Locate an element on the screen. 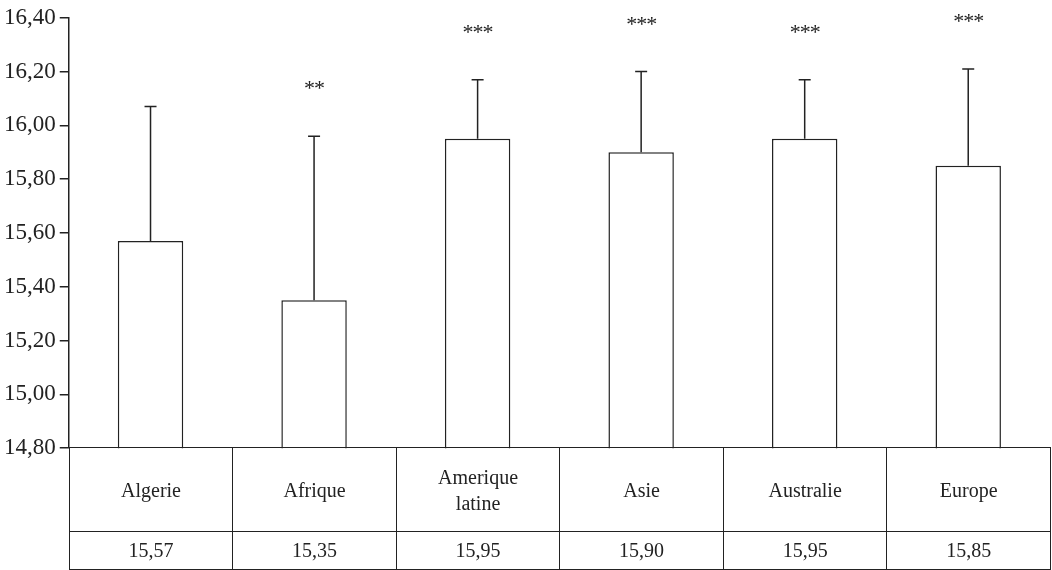 Image resolution: width=1052 pixels, height=570 pixels. y-tick-label: 15,80 is located at coordinates (30, 178).